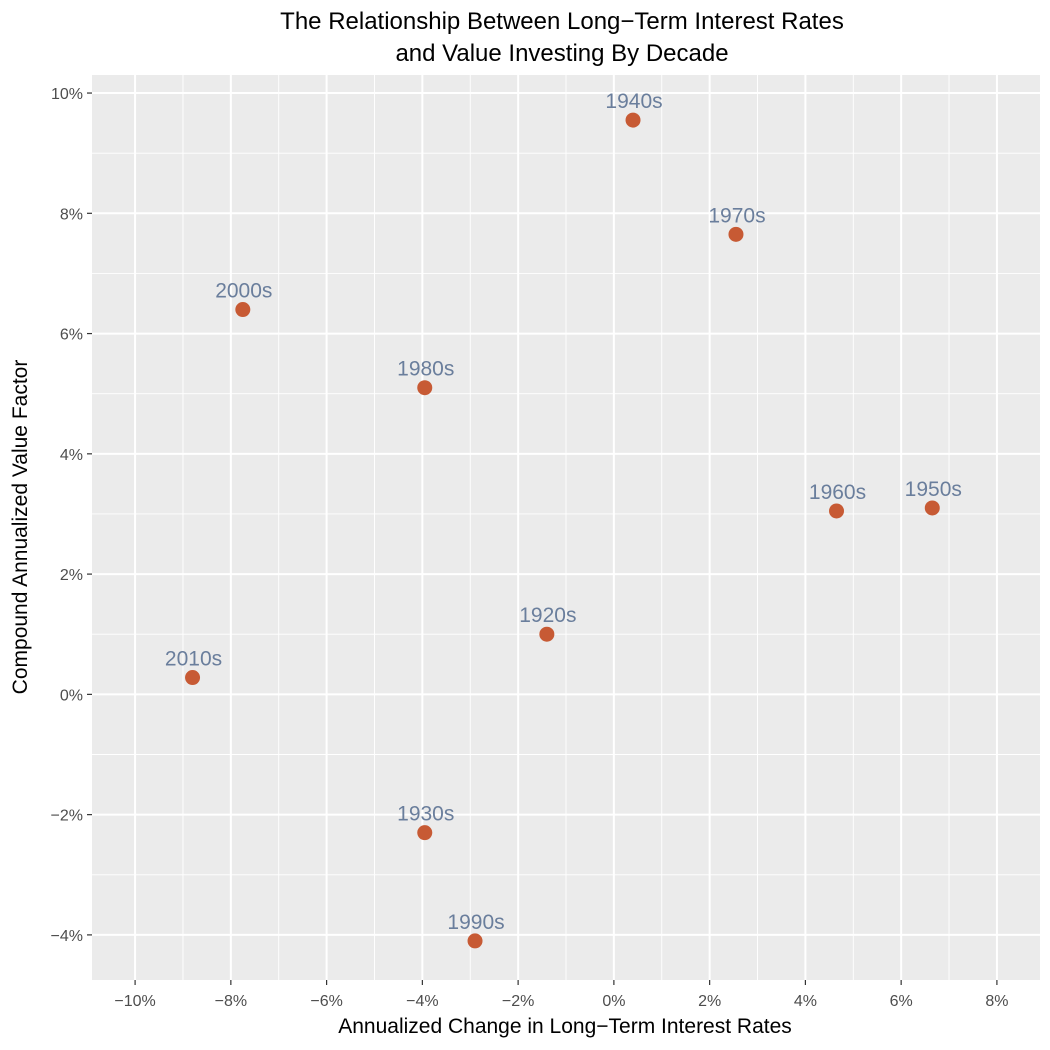 Image resolution: width=1050 pixels, height=1050 pixels. What do you see at coordinates (71, 695) in the screenshot?
I see `y-tick-label: 0%` at bounding box center [71, 695].